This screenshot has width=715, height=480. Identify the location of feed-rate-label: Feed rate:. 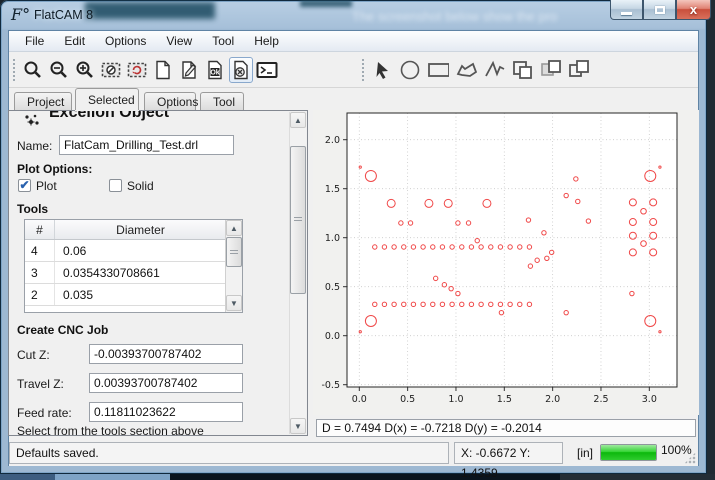
(44, 413).